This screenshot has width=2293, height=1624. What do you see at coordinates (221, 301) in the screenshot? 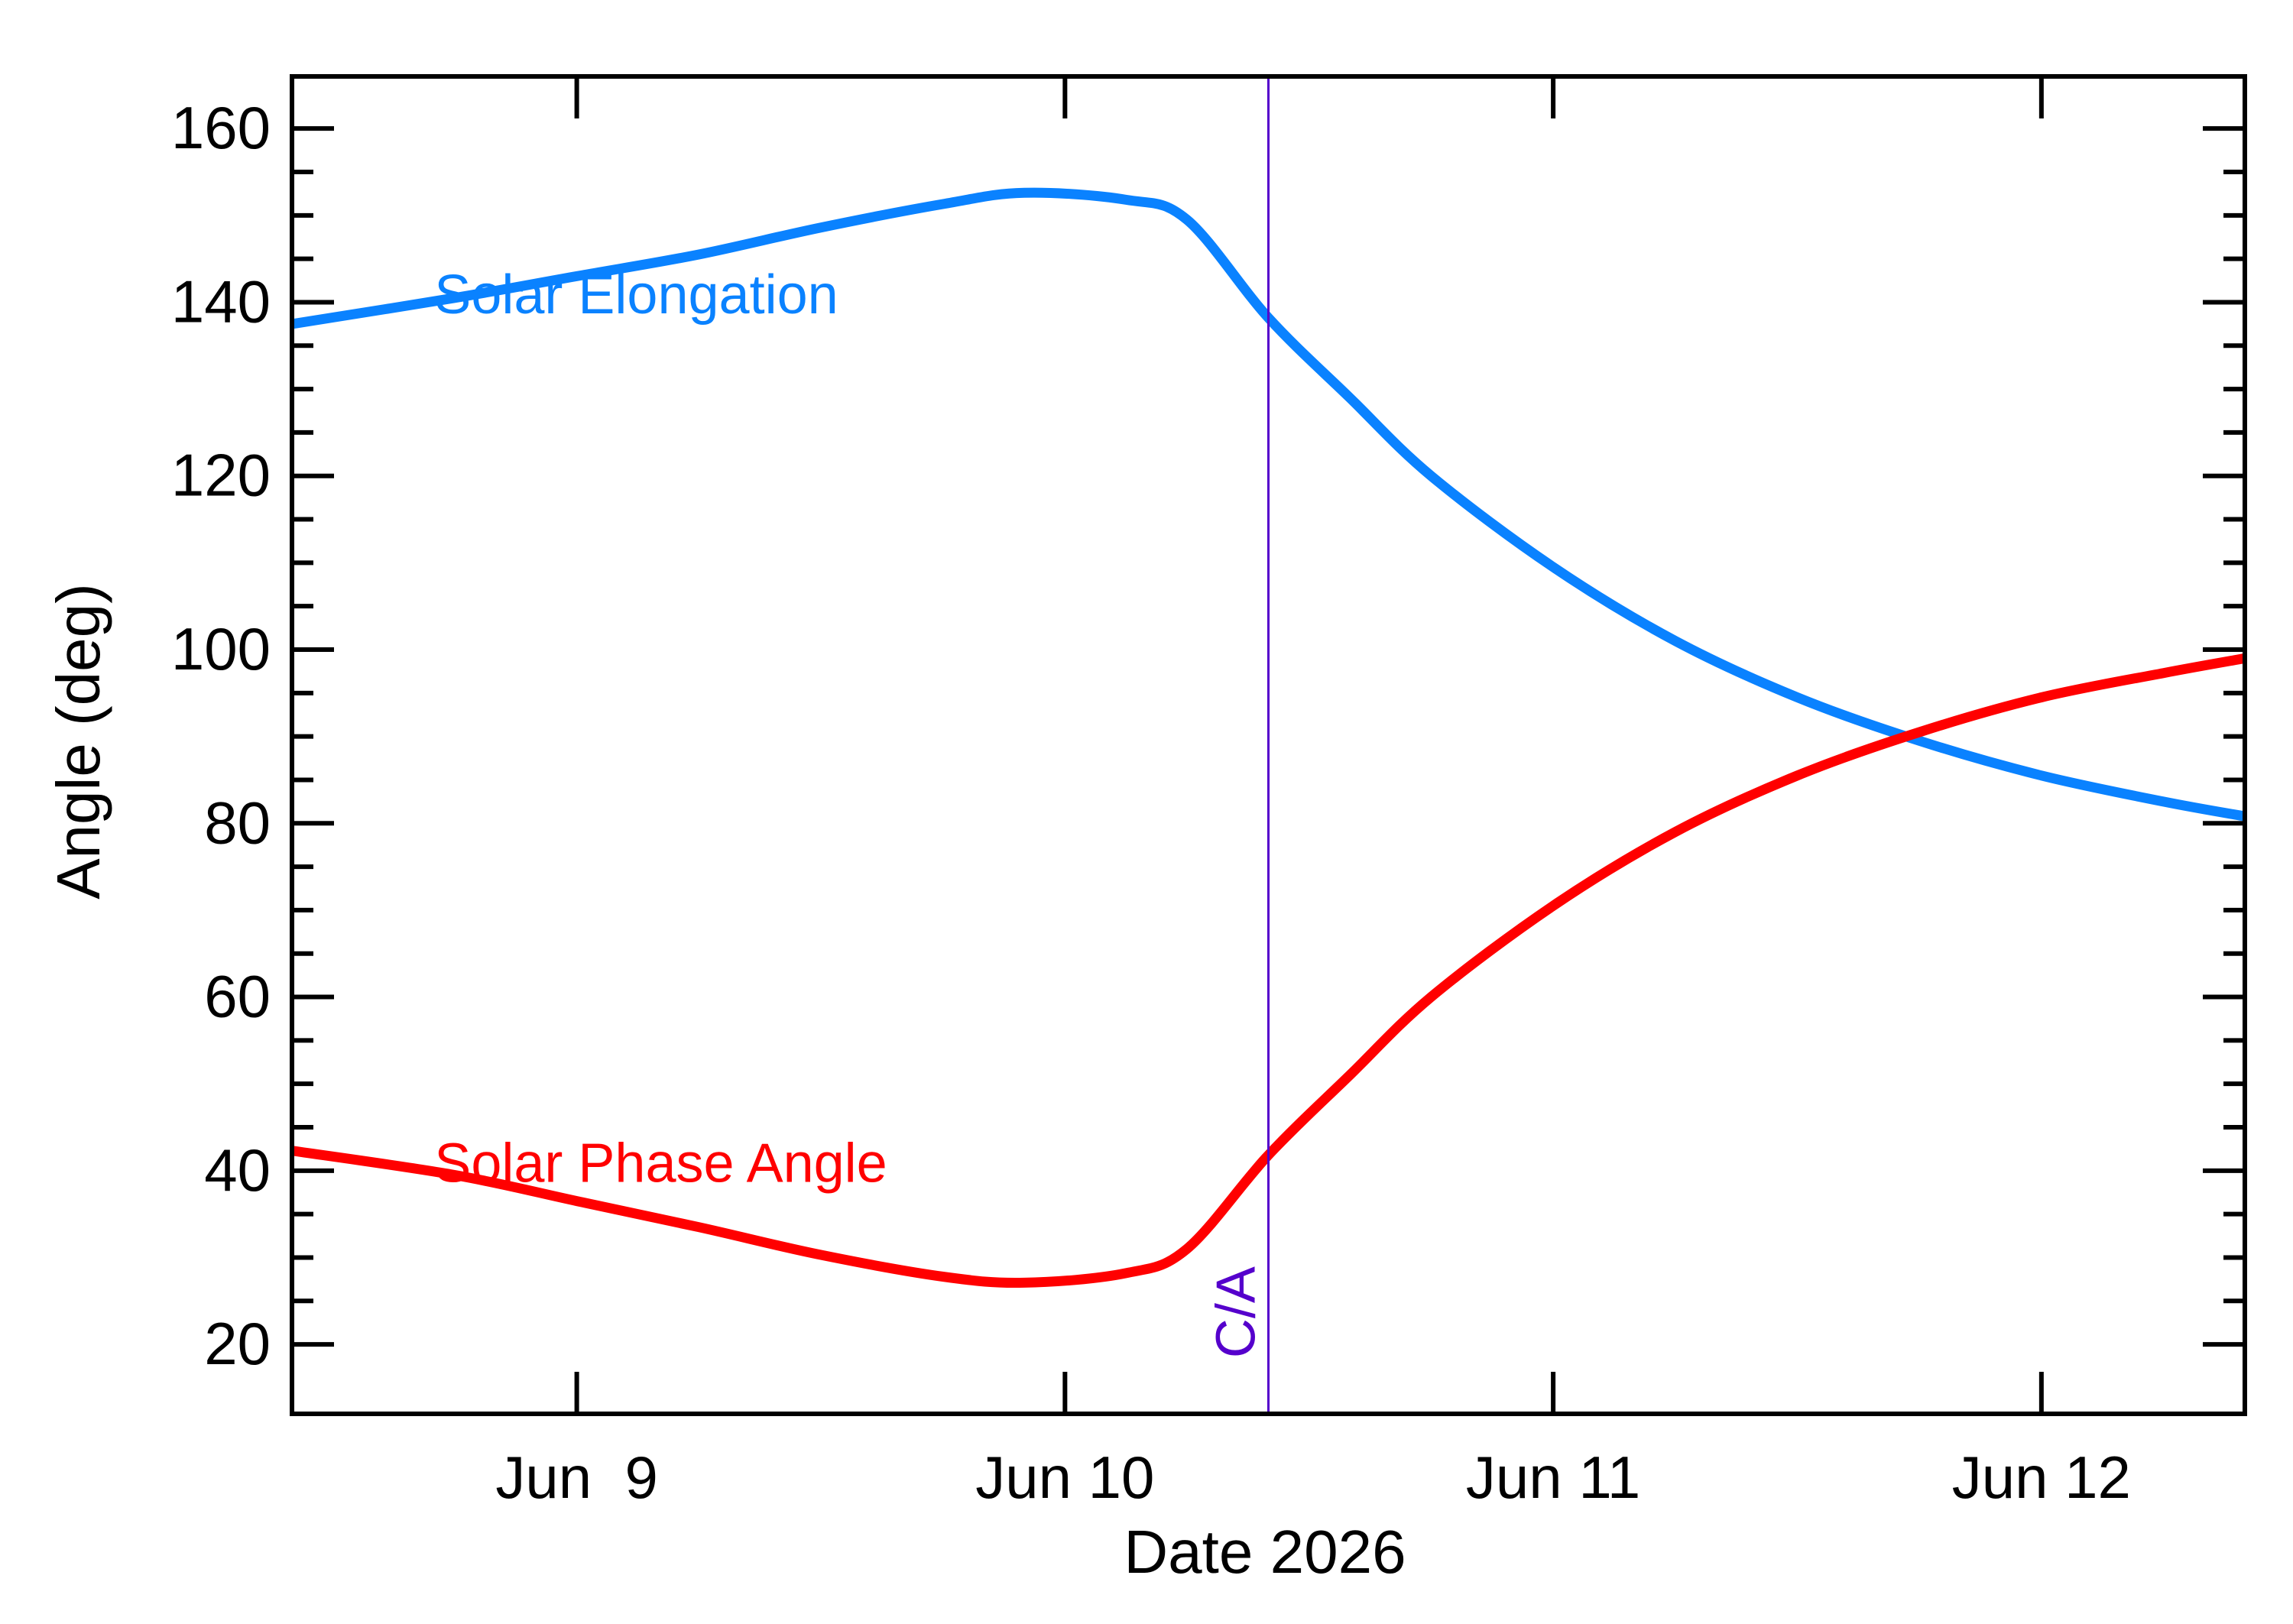
I see `y-tick-label: 140` at bounding box center [221, 301].